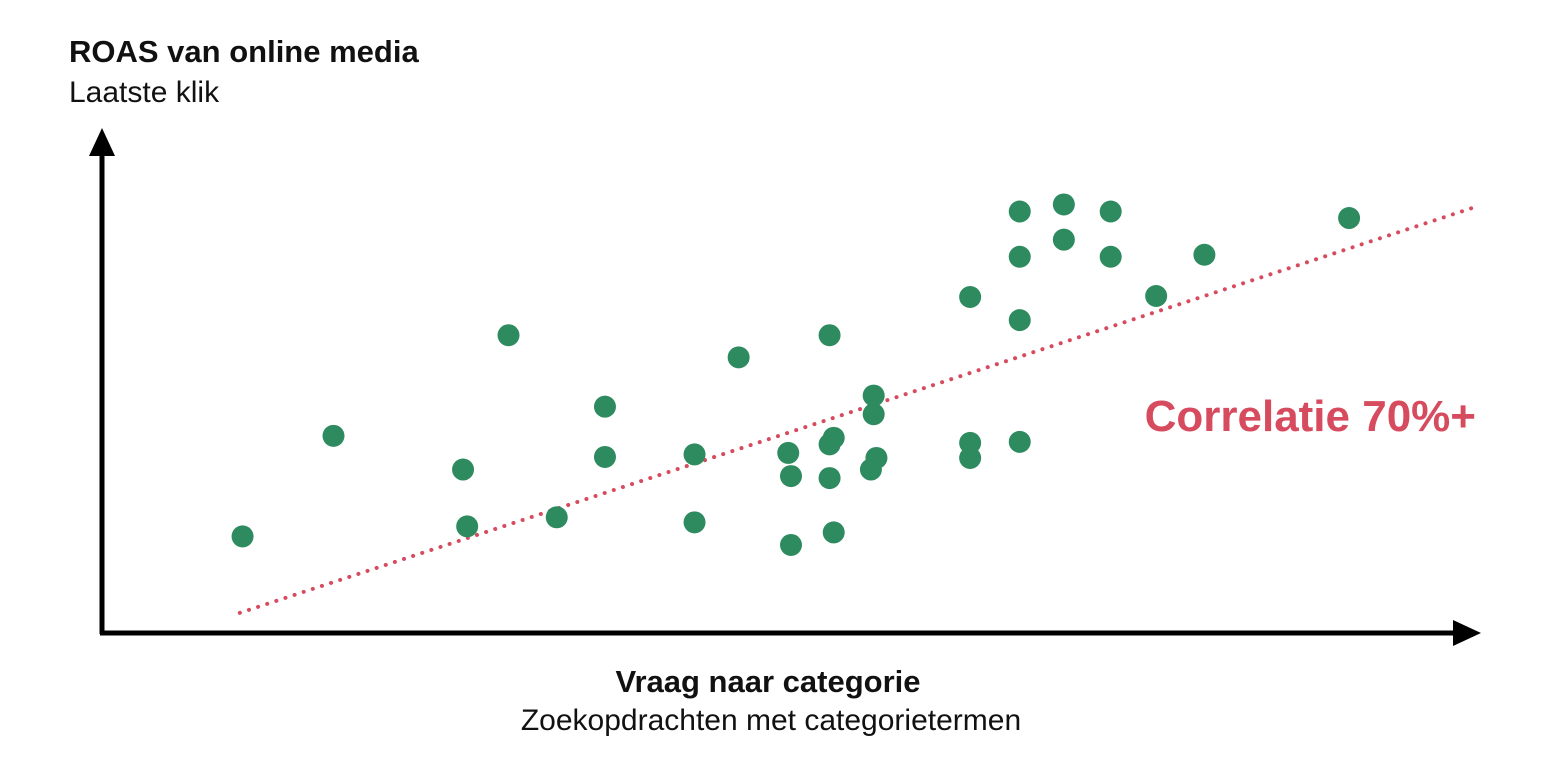 This screenshot has width=1550, height=776. What do you see at coordinates (1310, 416) in the screenshot?
I see `correlation-annotation: Correlatie 70%+` at bounding box center [1310, 416].